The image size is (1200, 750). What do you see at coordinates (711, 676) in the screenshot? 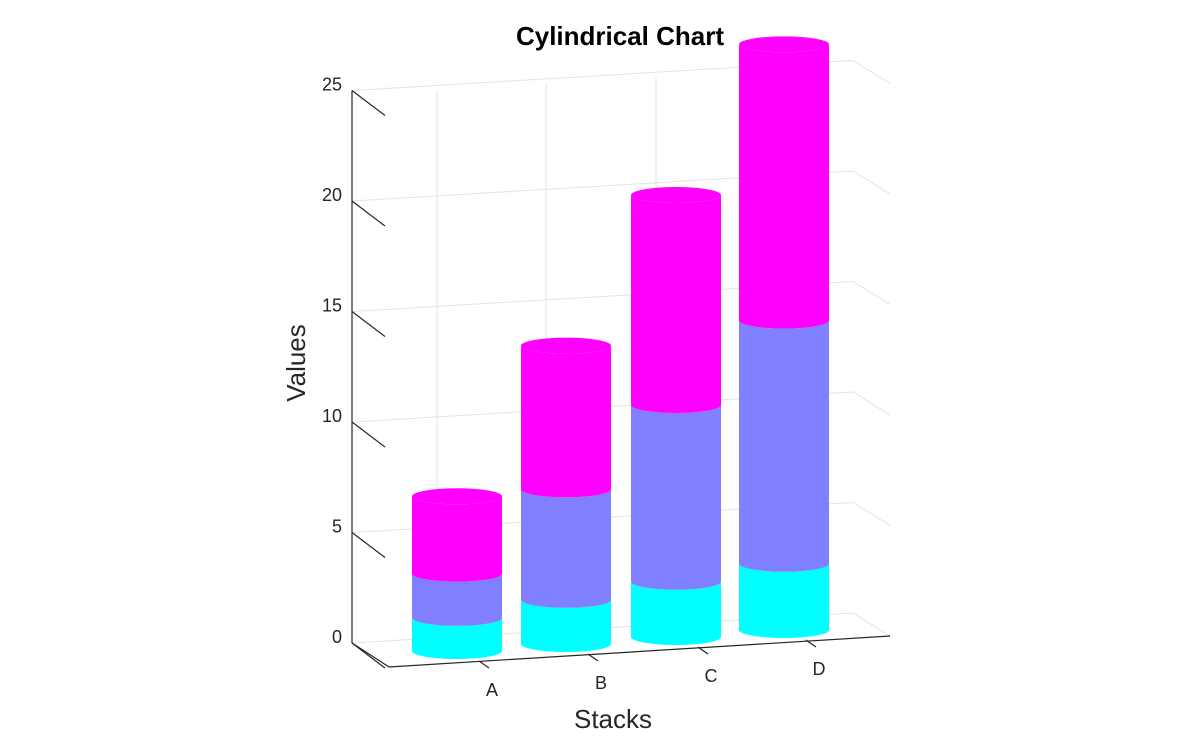
I see `x-tick-label: C` at bounding box center [711, 676].